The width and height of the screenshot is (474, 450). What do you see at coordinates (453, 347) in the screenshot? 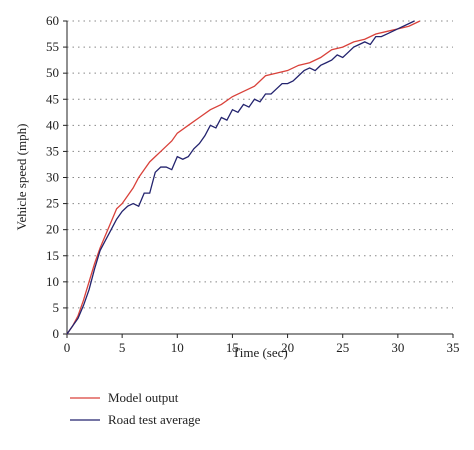
I see `x-tick-label: 35` at bounding box center [453, 347].